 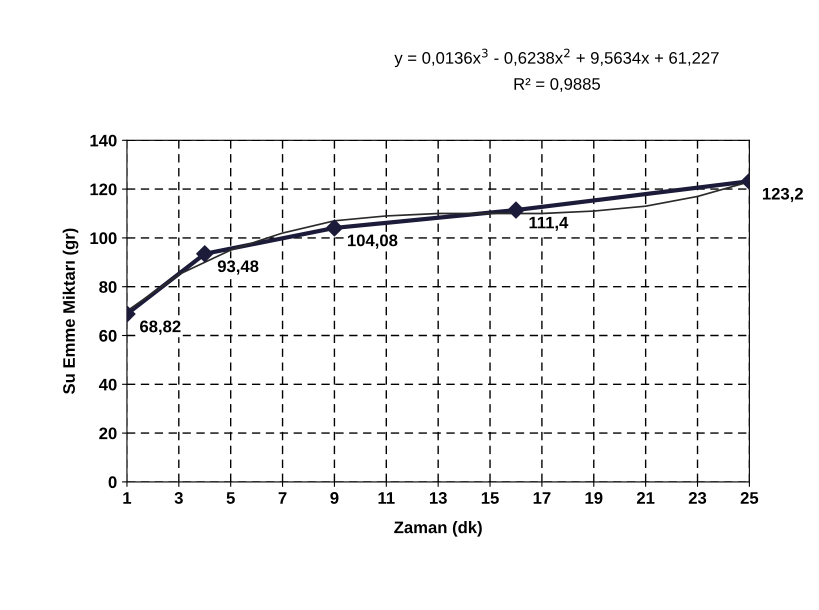 I want to click on x-tick-label: 17, so click(x=542, y=498).